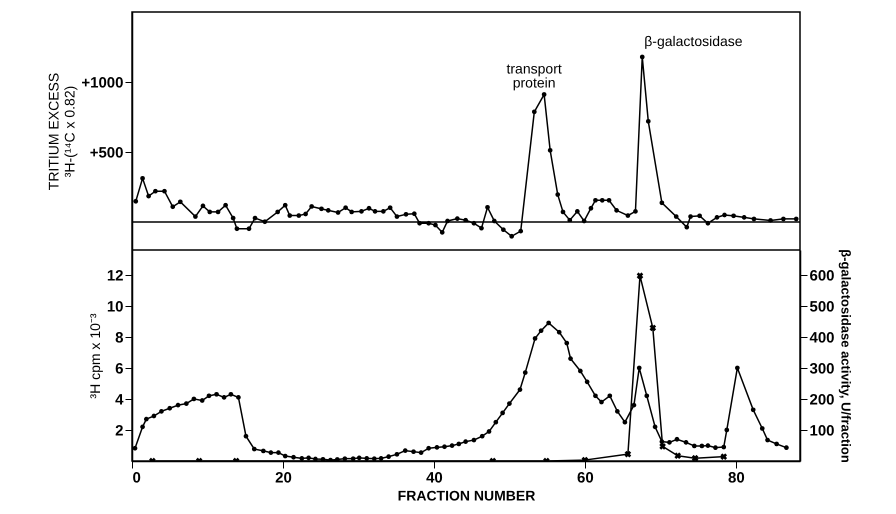  I want to click on y2-tick-label: 100, so click(822, 431).